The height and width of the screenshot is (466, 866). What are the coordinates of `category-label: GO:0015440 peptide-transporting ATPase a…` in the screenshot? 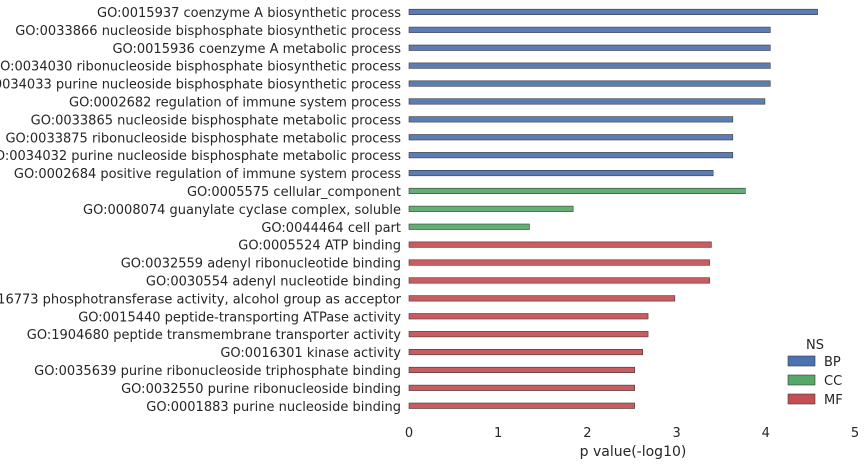 It's located at (239, 317).